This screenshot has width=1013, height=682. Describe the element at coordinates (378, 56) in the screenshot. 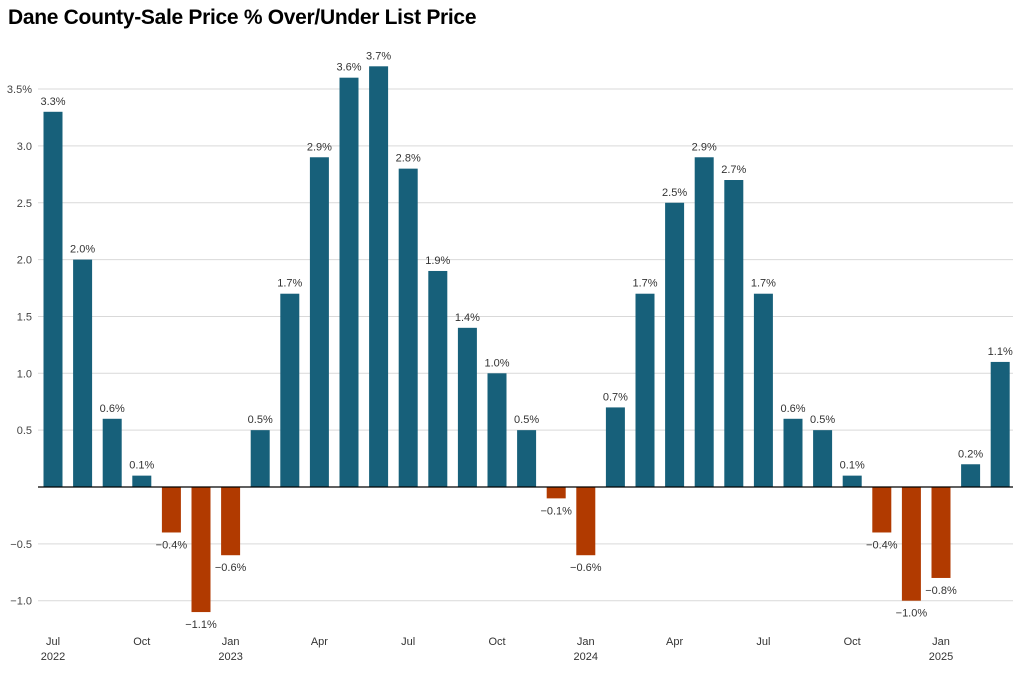

I see `data-label: 3.7%` at that location.